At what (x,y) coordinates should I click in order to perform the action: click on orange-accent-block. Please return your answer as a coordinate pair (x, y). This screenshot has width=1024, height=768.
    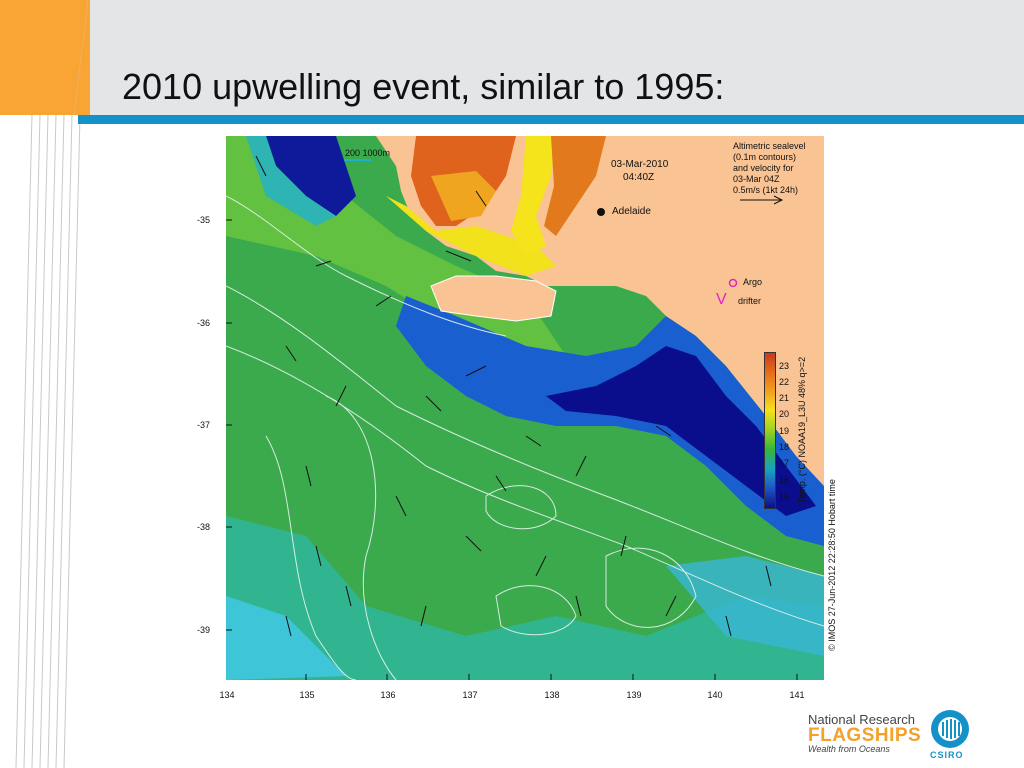
    Looking at the image, I should click on (45, 57).